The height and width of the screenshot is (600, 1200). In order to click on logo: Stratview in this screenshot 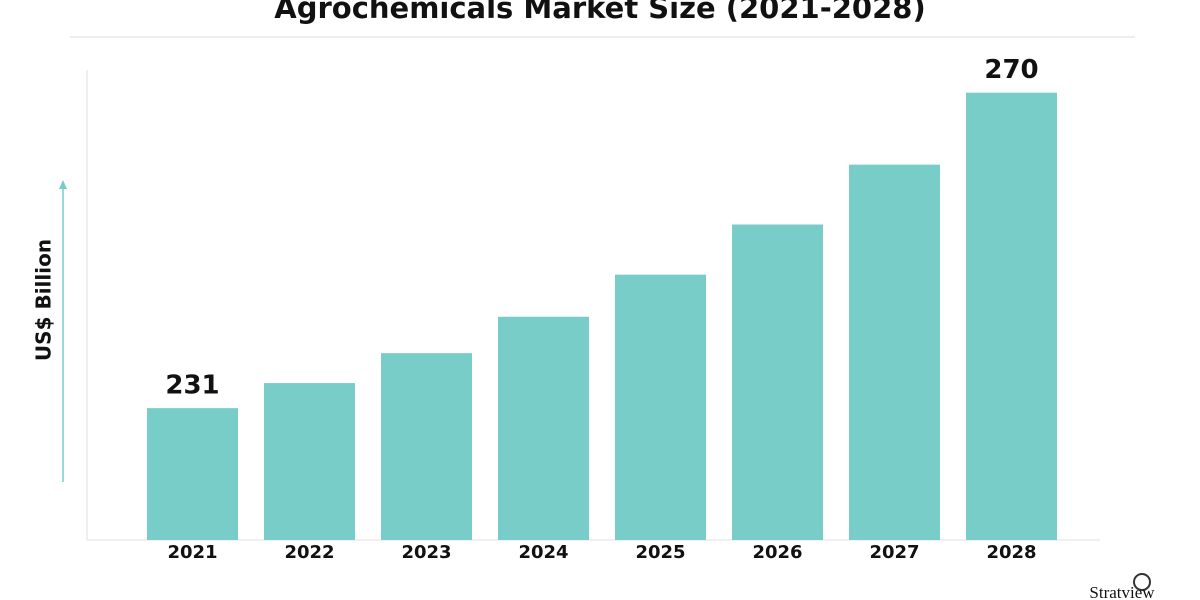, I will do `click(1122, 591)`.